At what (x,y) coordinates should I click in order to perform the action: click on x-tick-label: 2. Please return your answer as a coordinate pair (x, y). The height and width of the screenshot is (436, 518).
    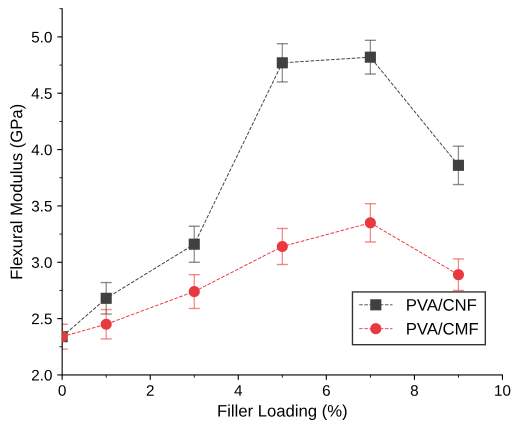
    Looking at the image, I should click on (150, 390).